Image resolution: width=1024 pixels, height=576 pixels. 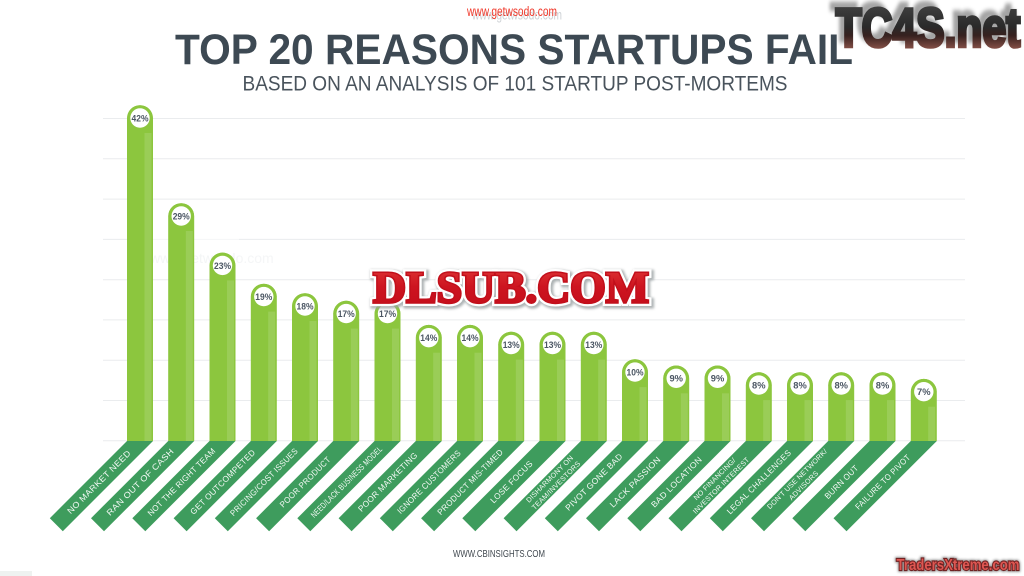 I want to click on svg-text: 19%, so click(x=263, y=297).